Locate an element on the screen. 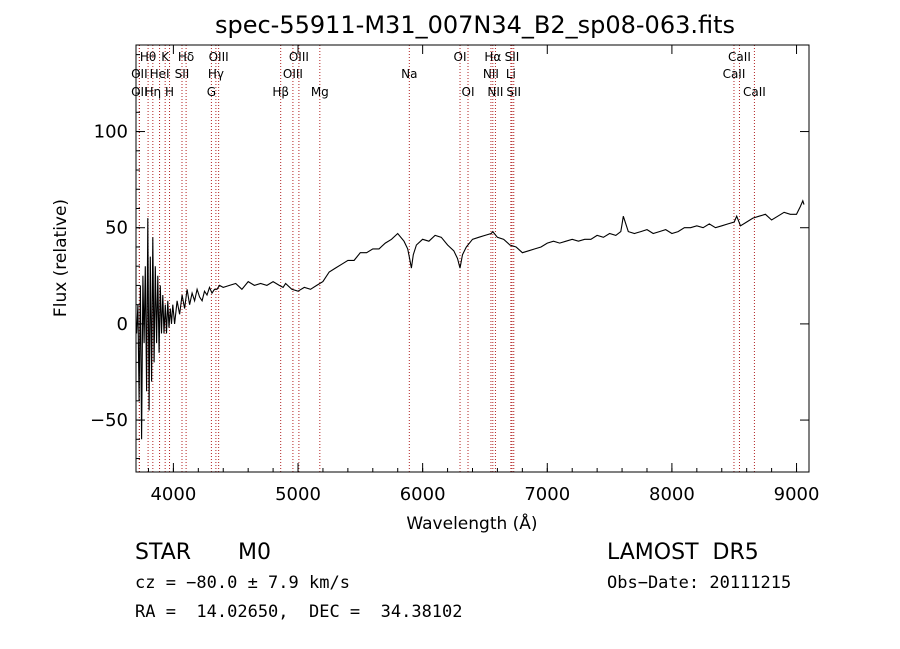  line-label-hδ: Hδ is located at coordinates (186, 57).